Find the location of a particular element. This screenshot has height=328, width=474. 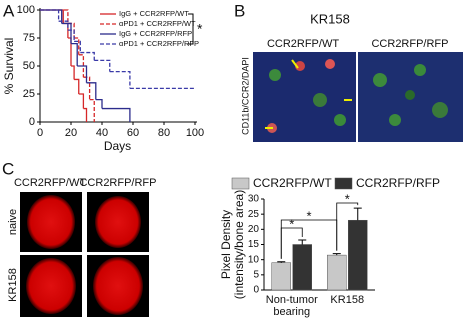

y-tick-label: 15 is located at coordinates (254, 244).